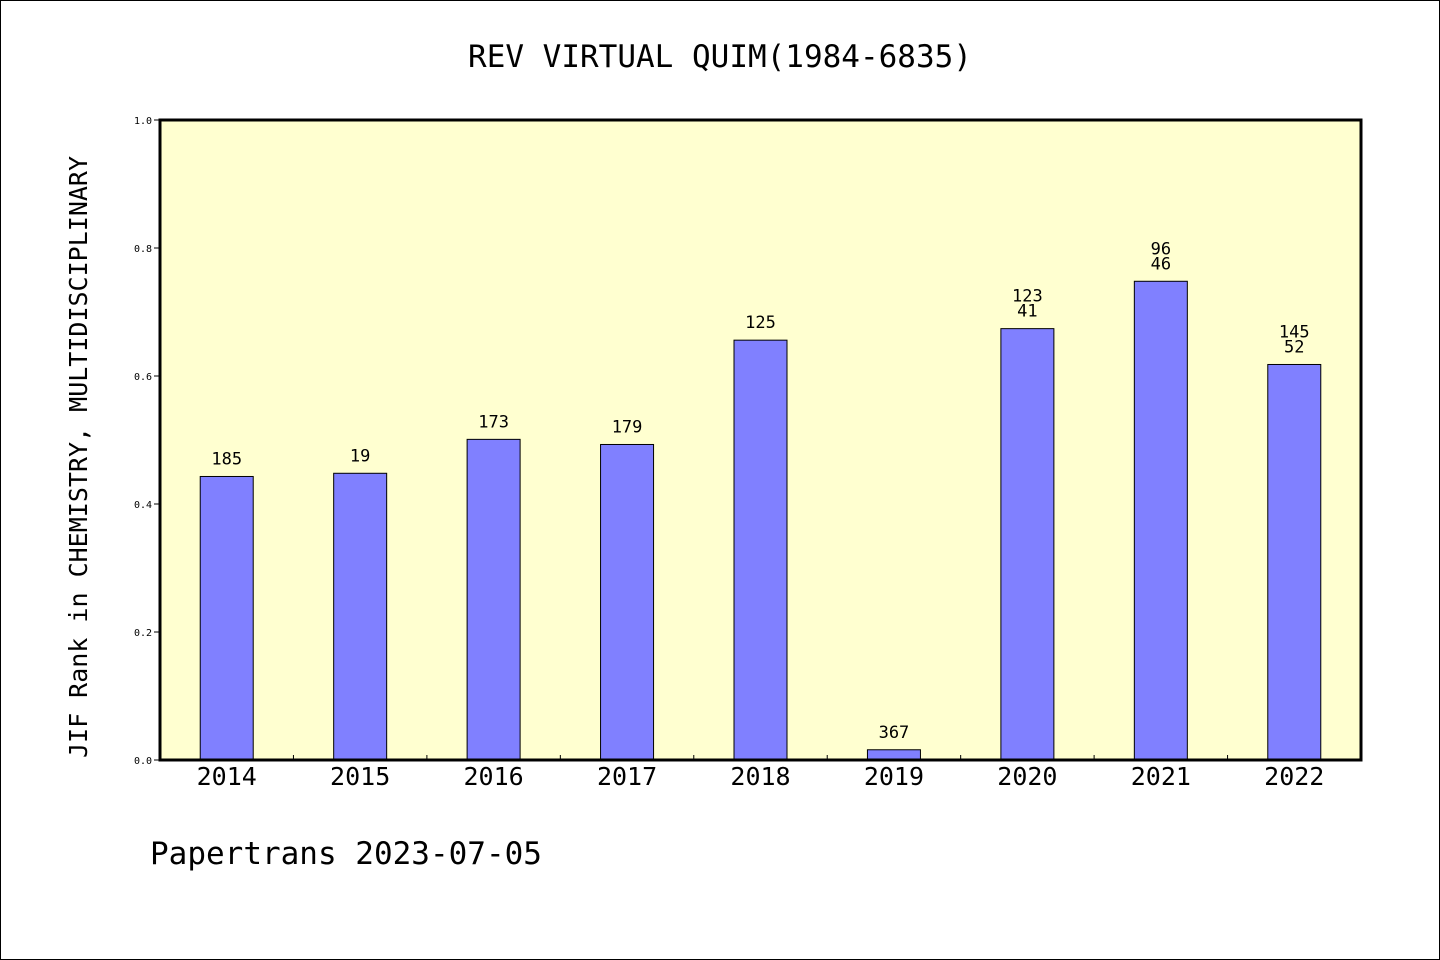 The image size is (1440, 960). What do you see at coordinates (493, 599) in the screenshot?
I see `bar-2016` at bounding box center [493, 599].